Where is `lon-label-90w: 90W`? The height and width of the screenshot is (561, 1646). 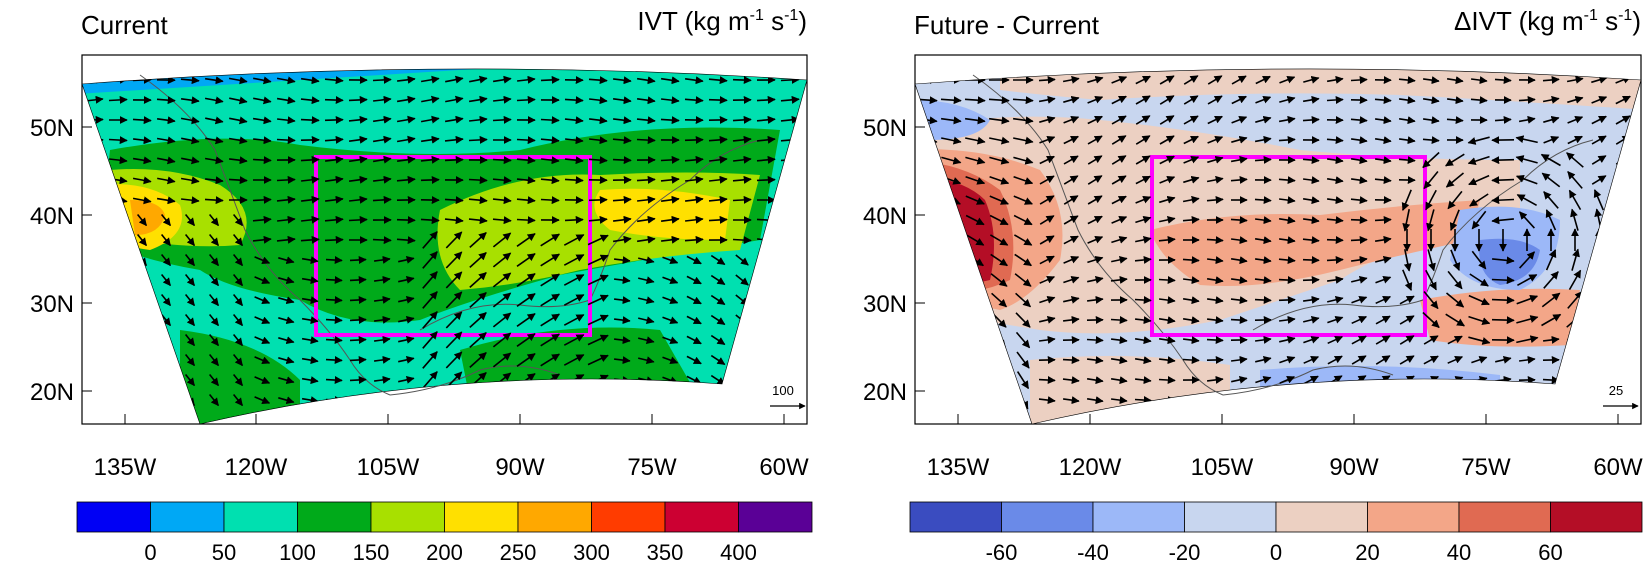
lon-label-90w: 90W is located at coordinates (1354, 467).